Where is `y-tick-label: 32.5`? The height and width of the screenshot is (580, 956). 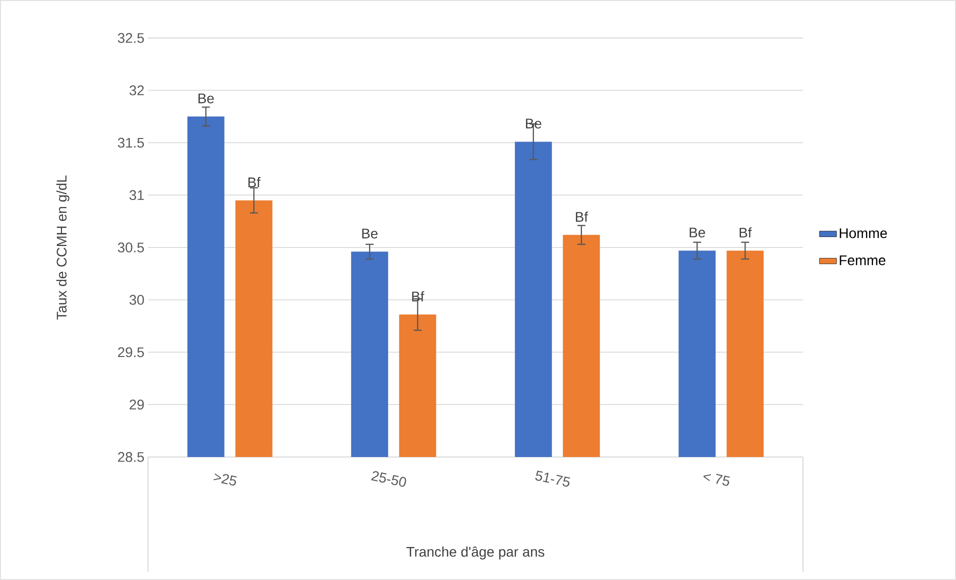
y-tick-label: 32.5 is located at coordinates (131, 38).